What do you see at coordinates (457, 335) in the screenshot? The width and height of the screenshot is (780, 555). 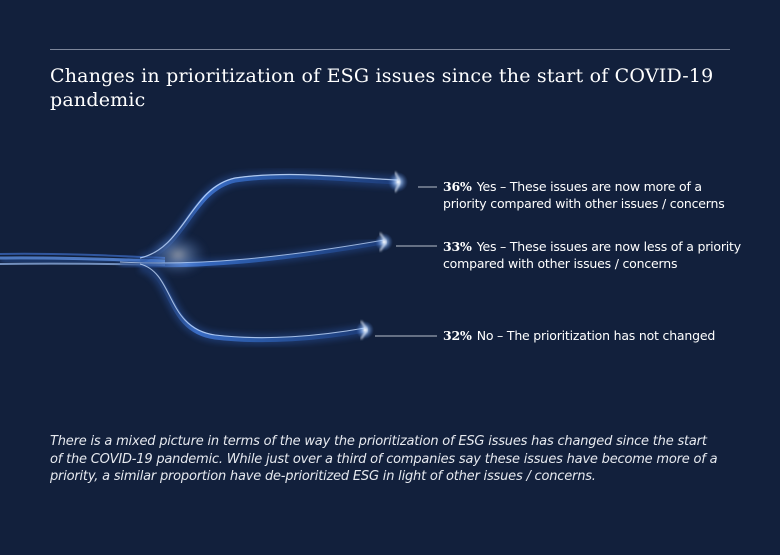 I see `value-label-nochange: 32%` at bounding box center [457, 335].